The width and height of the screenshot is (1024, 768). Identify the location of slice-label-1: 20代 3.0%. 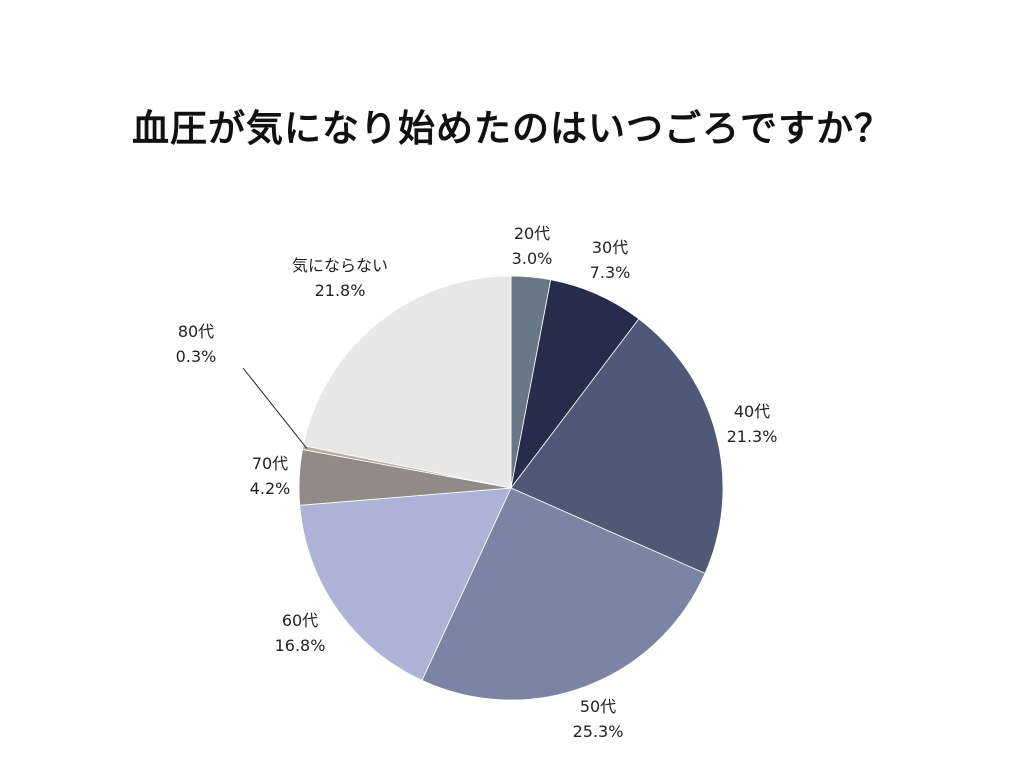
(532, 246).